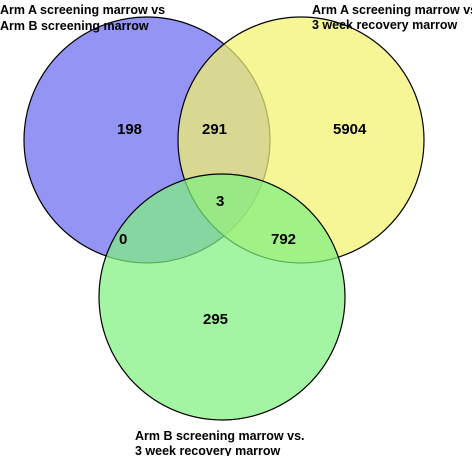 This screenshot has height=456, width=472. Describe the element at coordinates (220, 201) in the screenshot. I see `region-count-a-b-c: 3` at that location.